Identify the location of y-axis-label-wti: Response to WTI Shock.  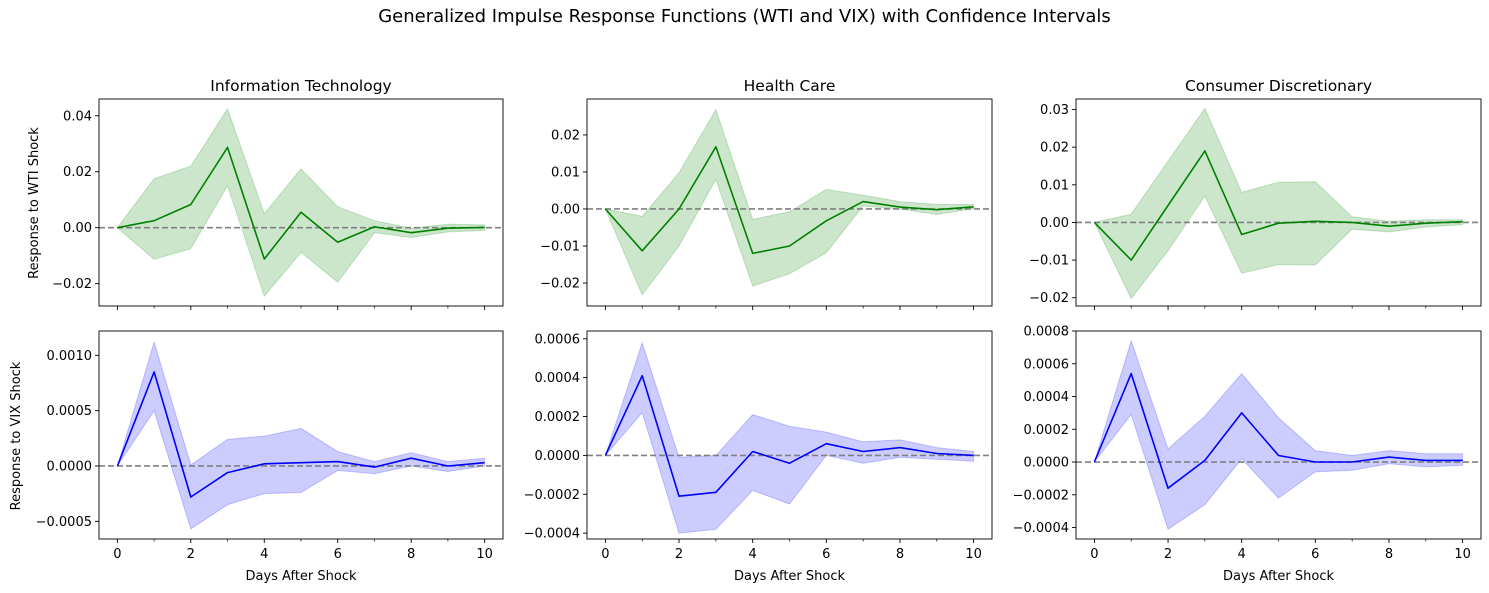
(34, 203).